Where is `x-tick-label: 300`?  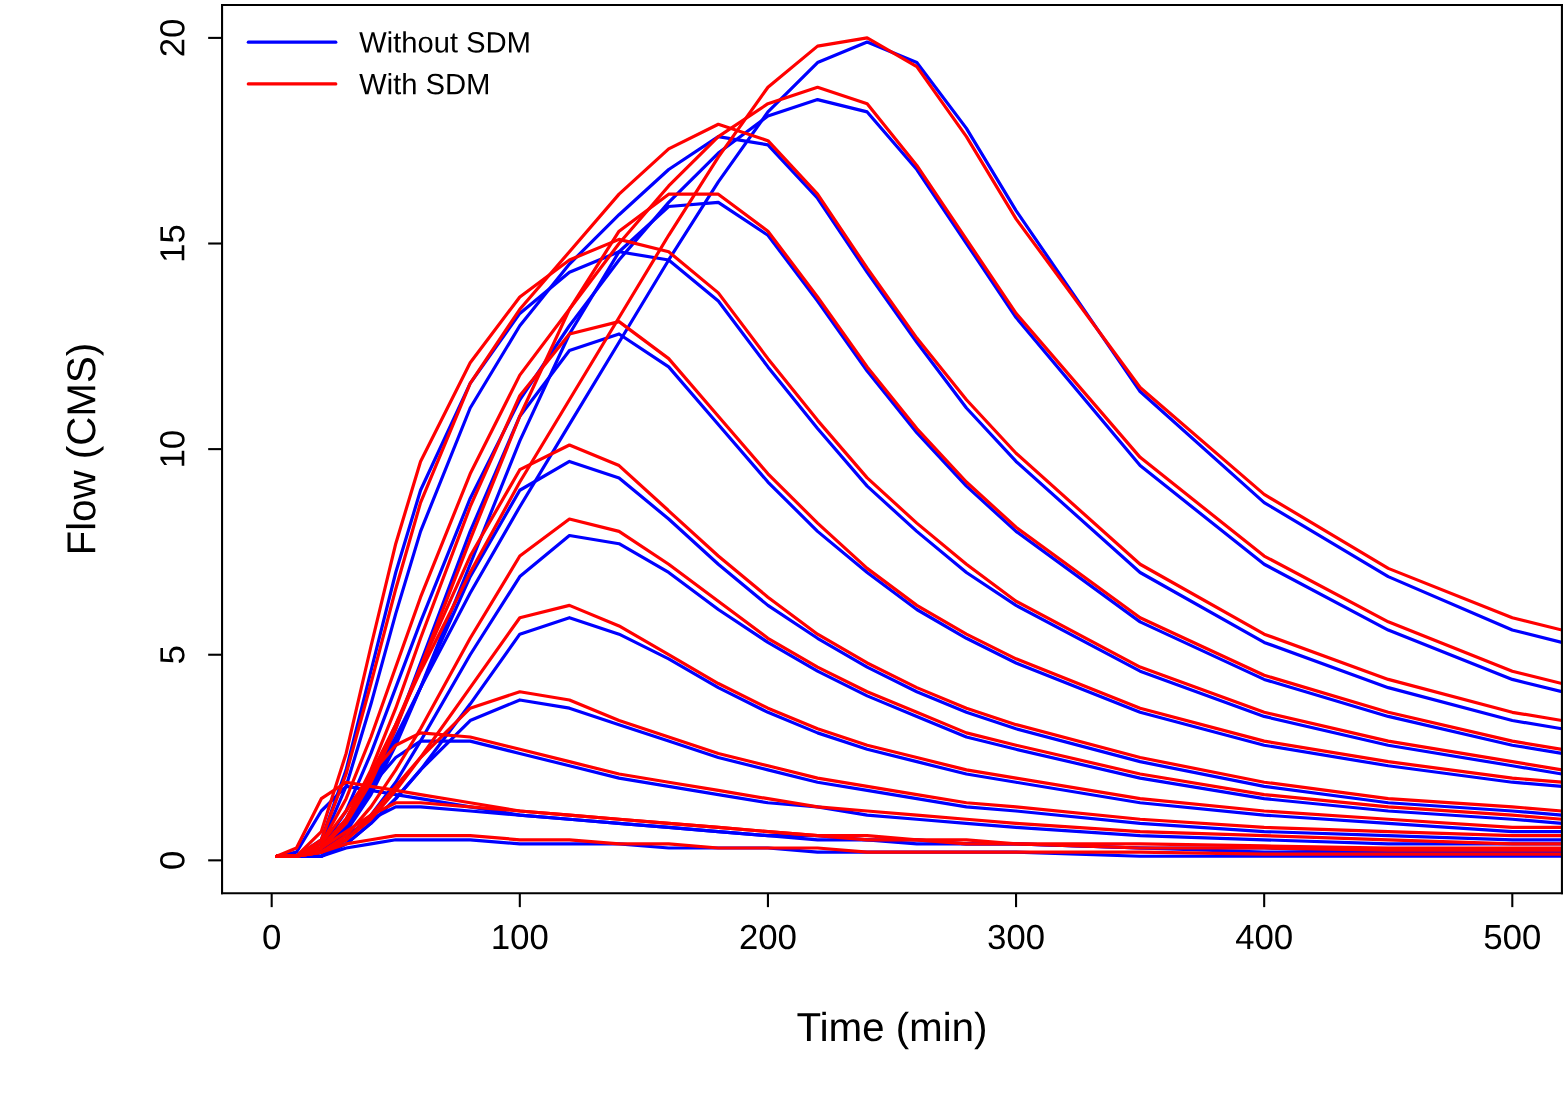 x-tick-label: 300 is located at coordinates (1016, 937).